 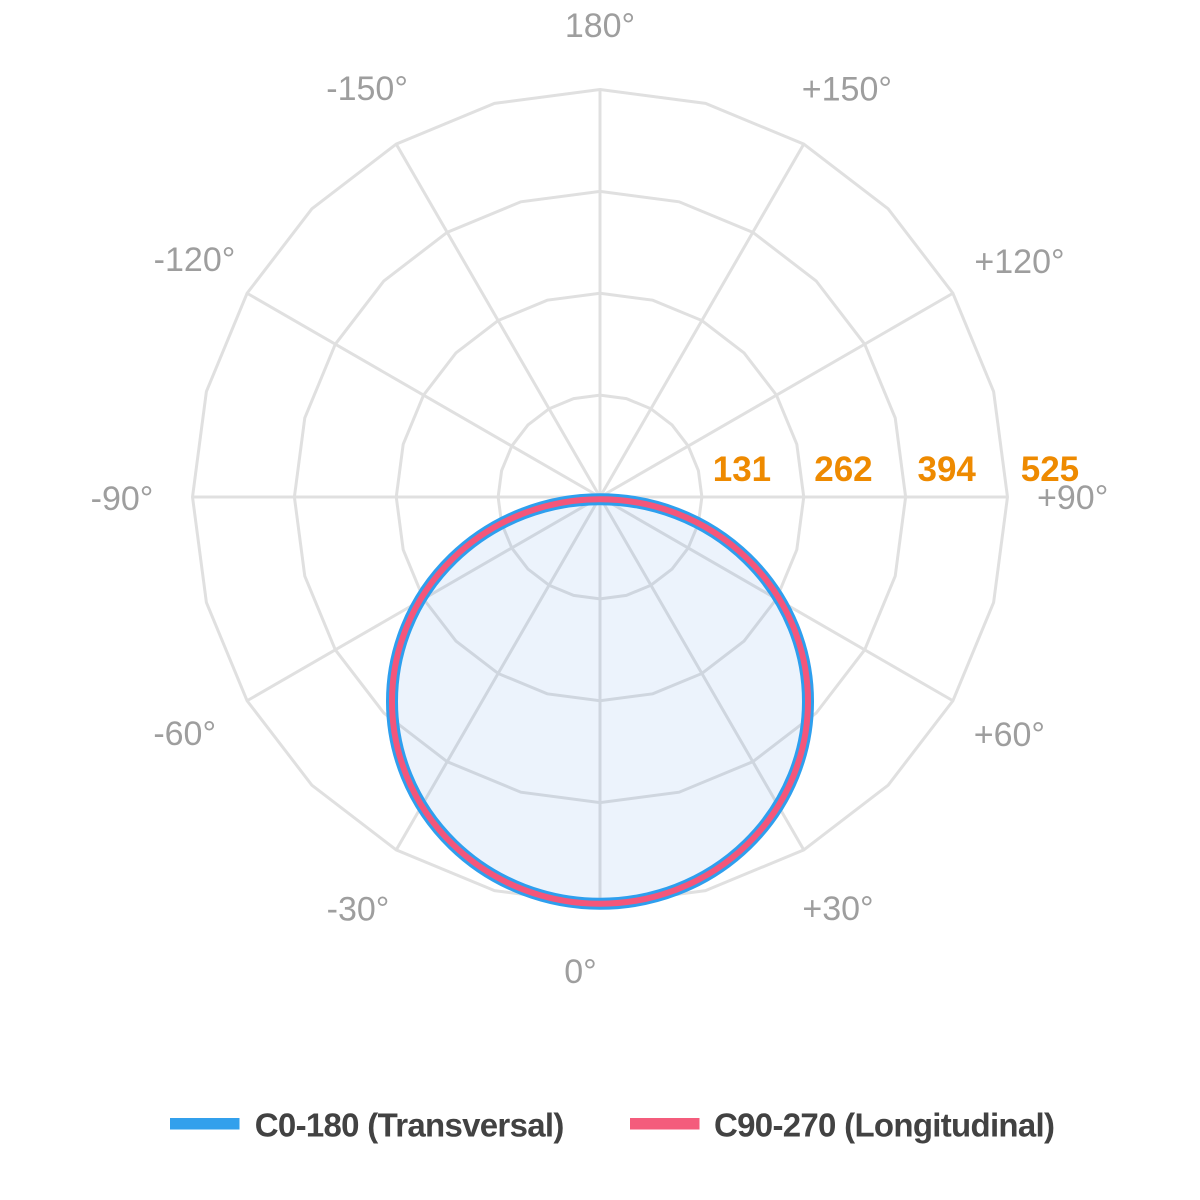 What do you see at coordinates (580, 972) in the screenshot?
I see `svg-text: 0°` at bounding box center [580, 972].